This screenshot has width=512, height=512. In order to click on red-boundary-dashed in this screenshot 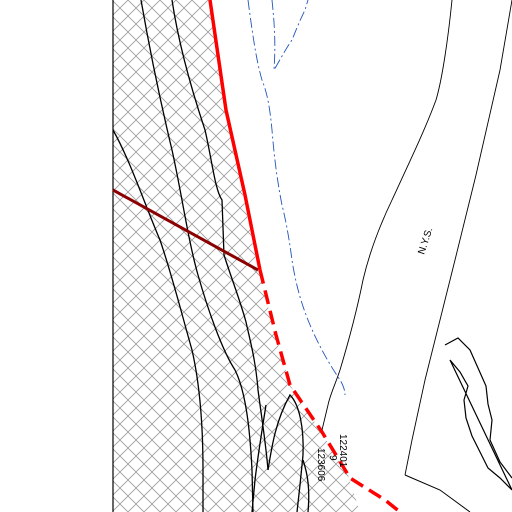, I will do `click(330, 390)`.